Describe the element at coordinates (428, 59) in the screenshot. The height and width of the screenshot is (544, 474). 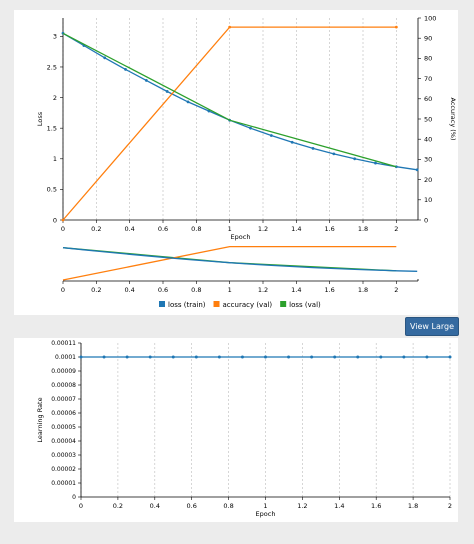
I see `y2-tick-label: 80` at that location.